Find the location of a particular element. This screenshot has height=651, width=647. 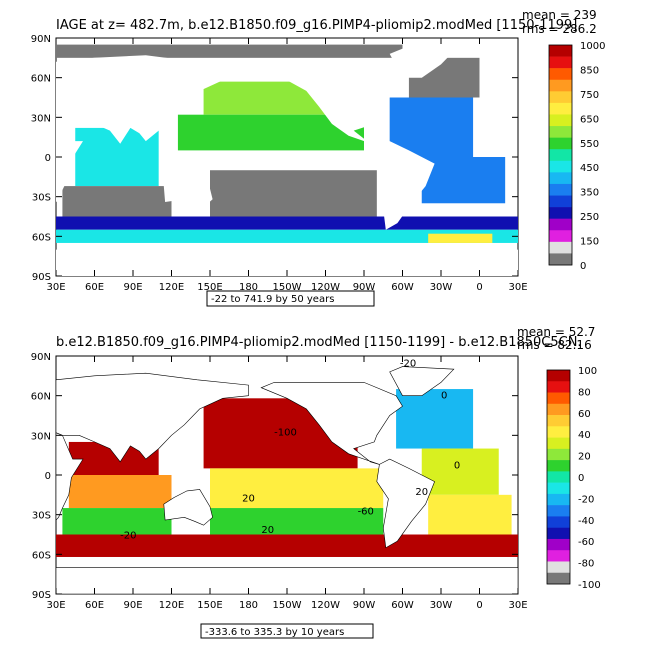

colorbar-label: 650 is located at coordinates (589, 119).